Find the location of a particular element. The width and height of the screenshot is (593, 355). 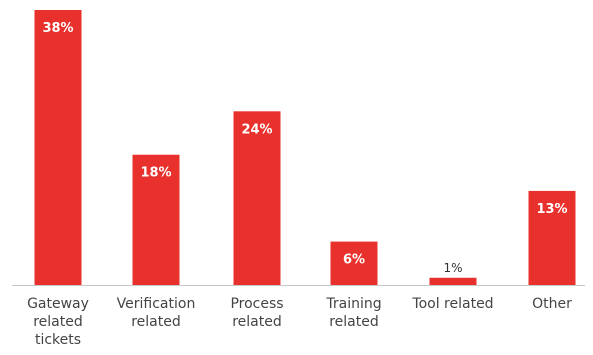

category-label-3: Training related is located at coordinates (353, 313).